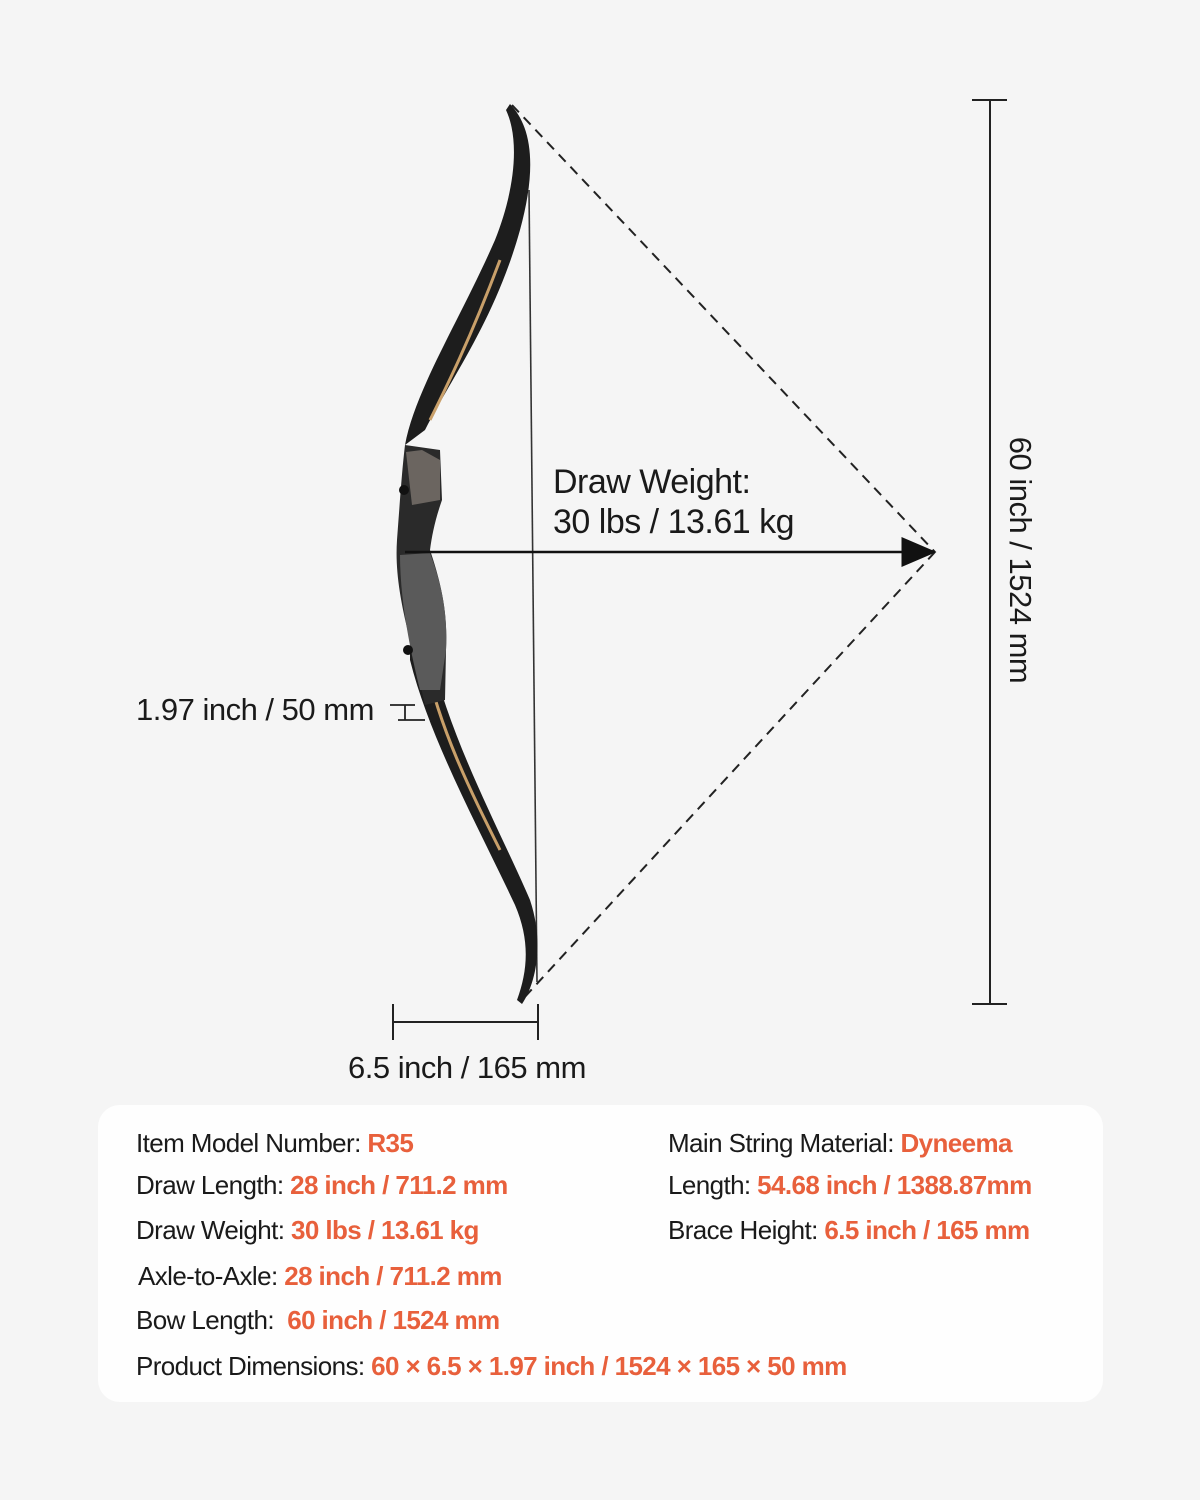 The height and width of the screenshot is (1500, 1200). Describe the element at coordinates (465, 1022) in the screenshot. I see `brace-dimension-line` at that location.